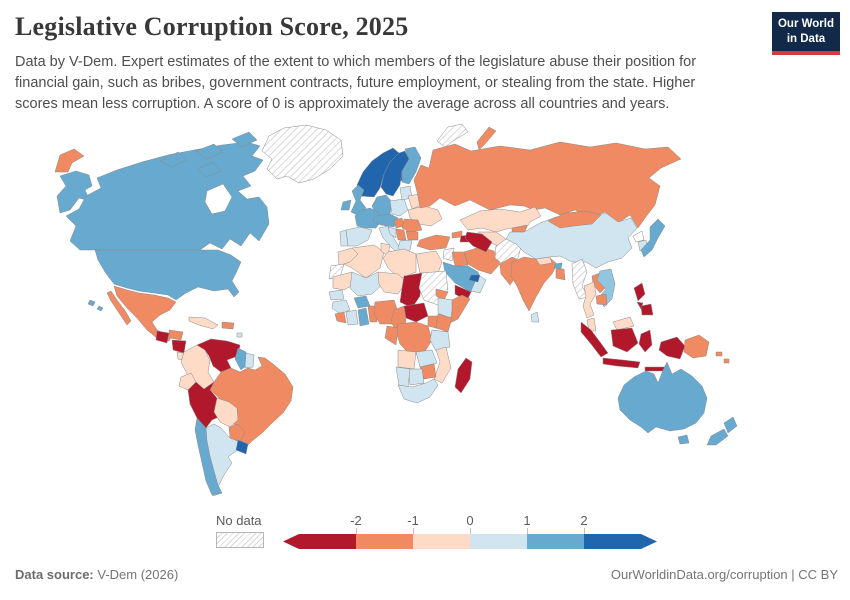  What do you see at coordinates (591, 324) in the screenshot?
I see `country-malaysia` at bounding box center [591, 324].